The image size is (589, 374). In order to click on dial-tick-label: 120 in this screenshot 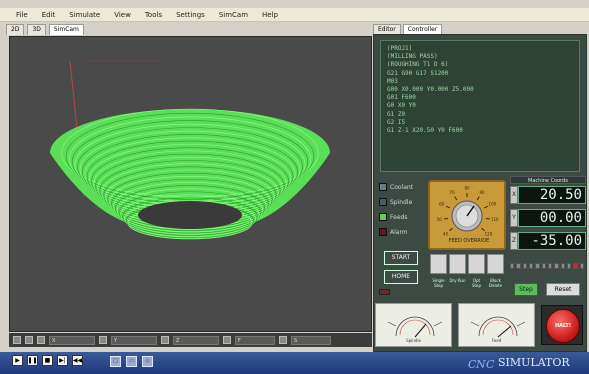, I will do `click(489, 233)`.